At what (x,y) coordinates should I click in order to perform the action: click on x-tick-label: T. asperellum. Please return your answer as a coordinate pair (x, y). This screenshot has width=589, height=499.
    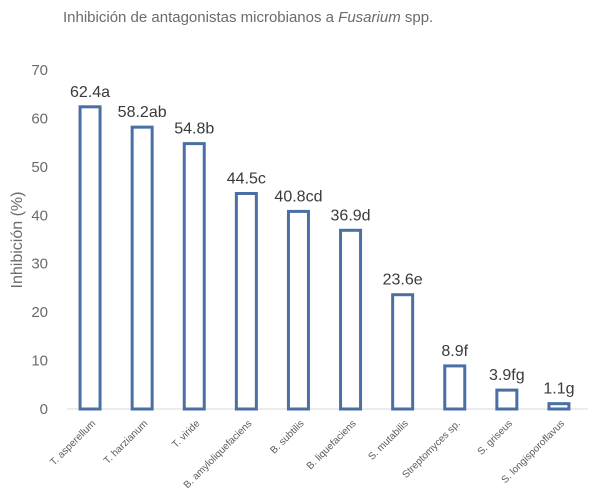
    Looking at the image, I should click on (73, 443).